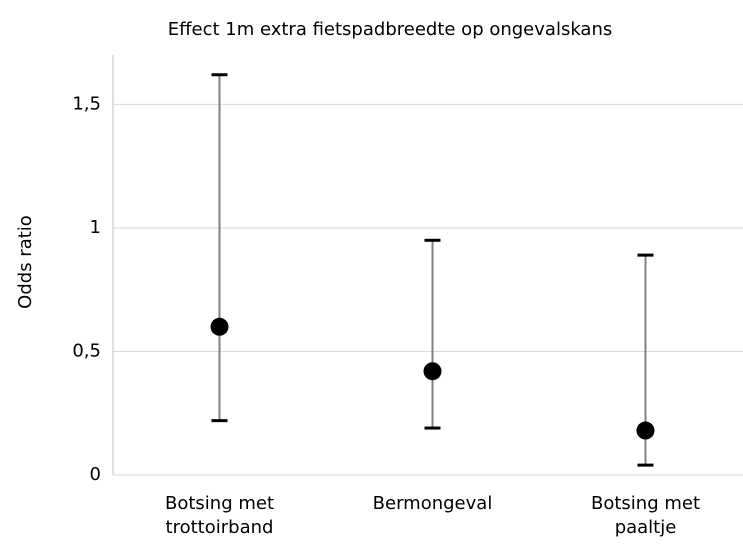 This screenshot has height=549, width=743. What do you see at coordinates (219, 515) in the screenshot?
I see `x-tick-label: Botsing met trottoirband` at bounding box center [219, 515].